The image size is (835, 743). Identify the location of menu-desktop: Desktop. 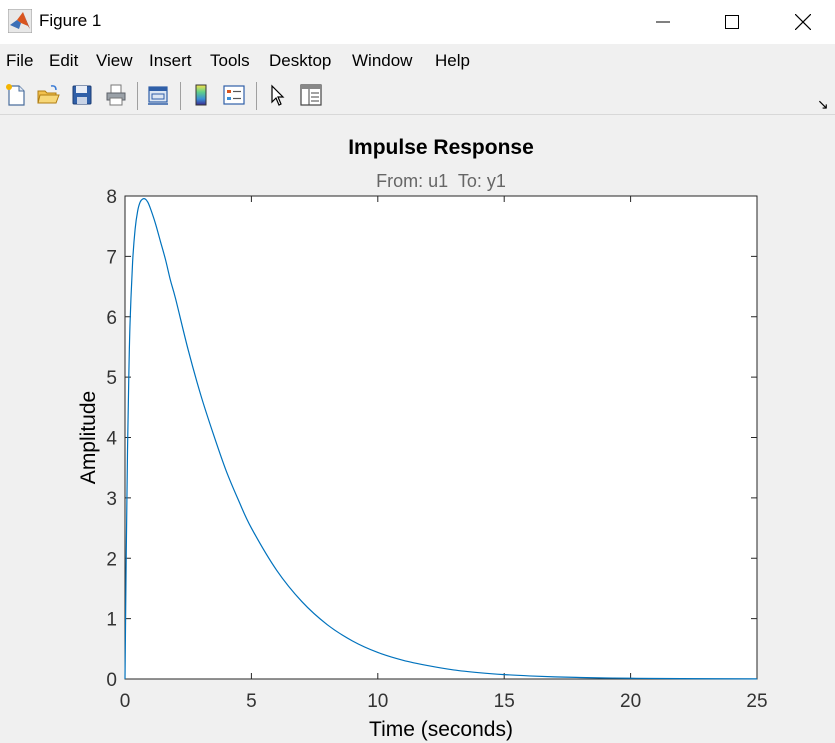
(300, 60).